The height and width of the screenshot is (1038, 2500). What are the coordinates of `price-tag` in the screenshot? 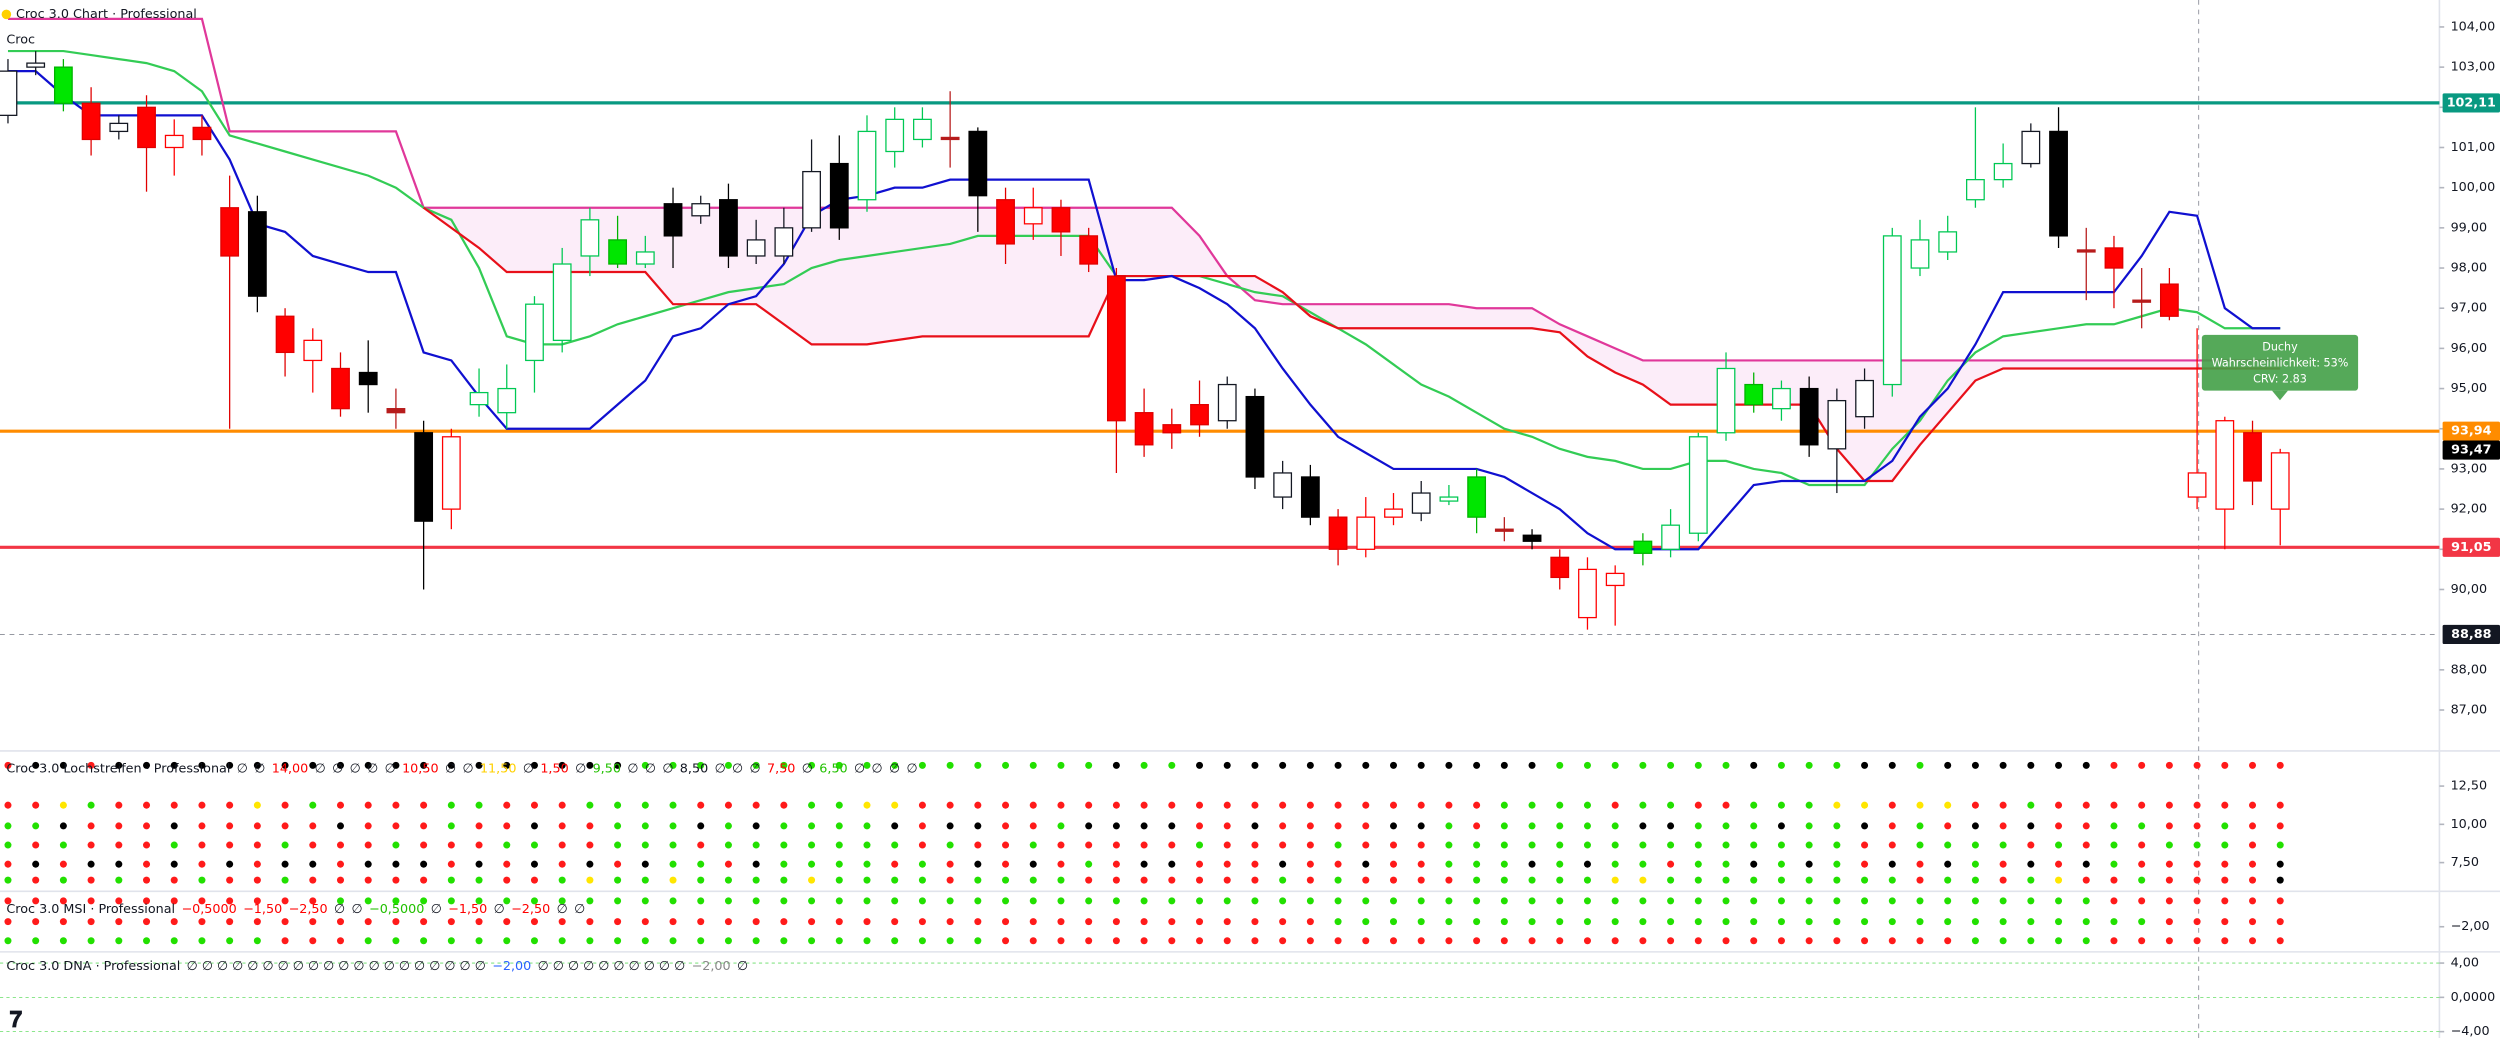 It's located at (2471, 431).